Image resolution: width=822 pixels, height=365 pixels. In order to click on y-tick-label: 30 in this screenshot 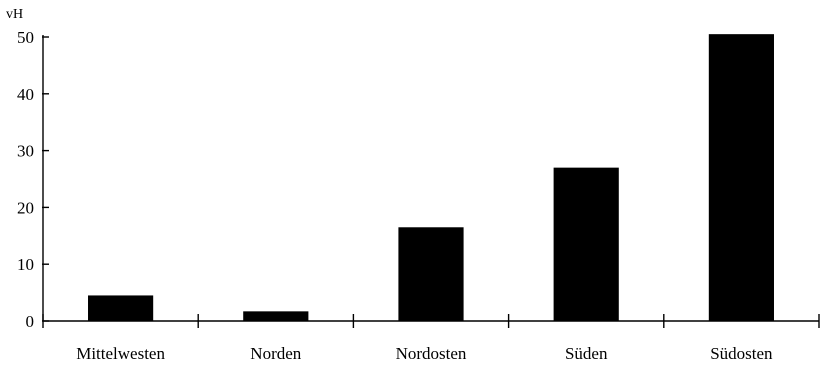, I will do `click(25, 151)`.